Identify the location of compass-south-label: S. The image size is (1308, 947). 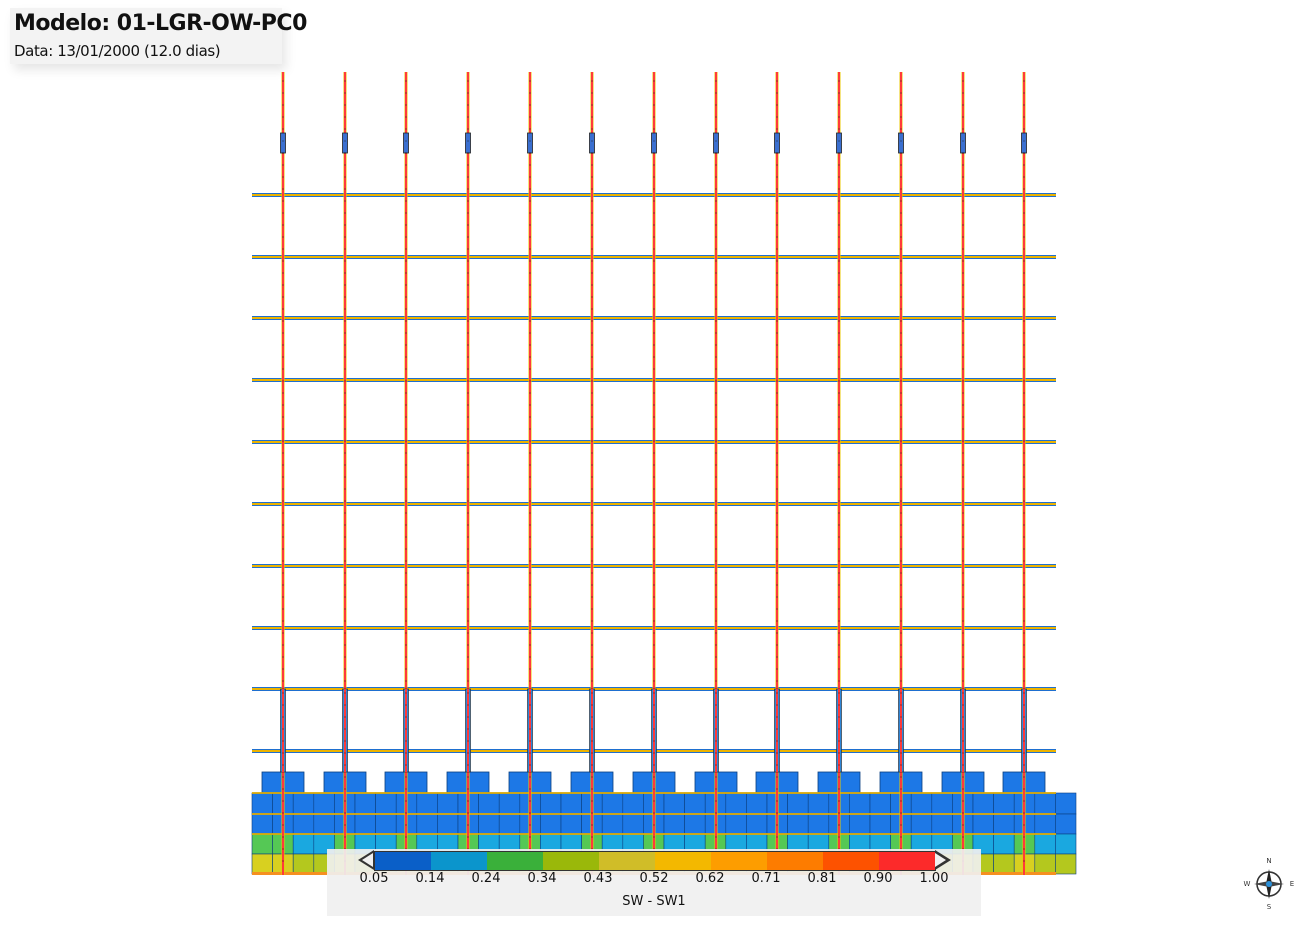
(1269, 907).